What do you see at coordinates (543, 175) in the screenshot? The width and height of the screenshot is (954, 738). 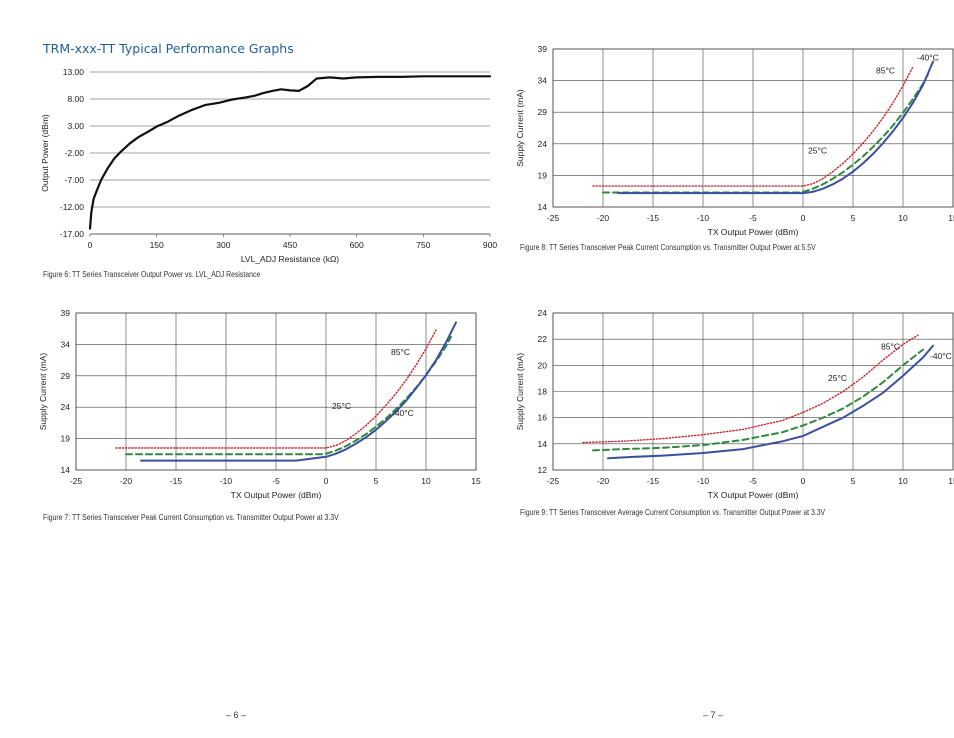 I see `fig8-ytick-label-1: 19` at bounding box center [543, 175].